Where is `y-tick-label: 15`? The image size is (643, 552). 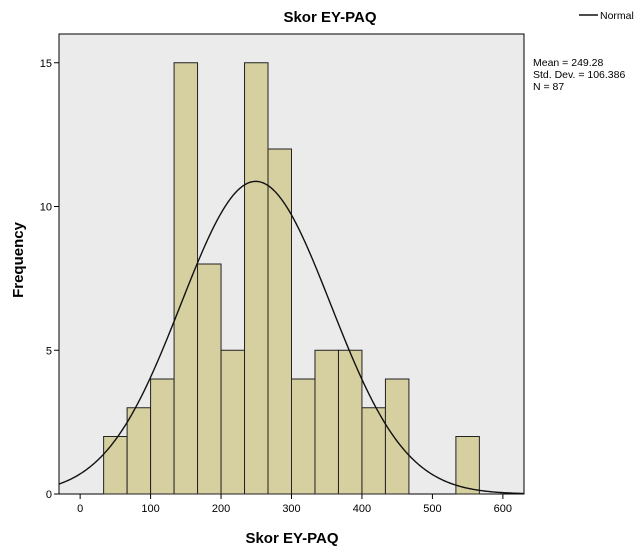
y-tick-label: 15 is located at coordinates (46, 64).